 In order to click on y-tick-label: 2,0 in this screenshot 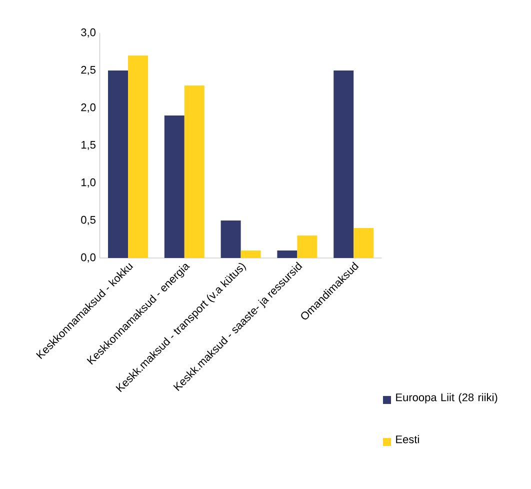, I will do `click(88, 108)`.